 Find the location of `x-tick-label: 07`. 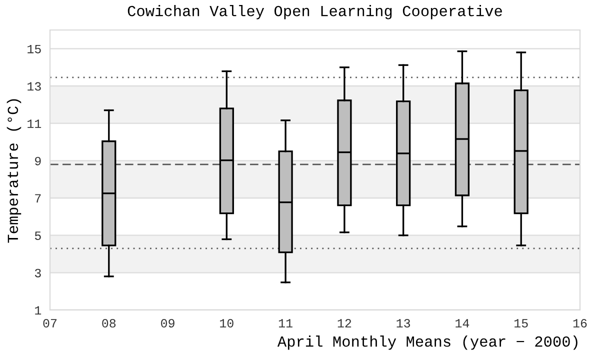

x-tick-label: 07 is located at coordinates (50, 323).